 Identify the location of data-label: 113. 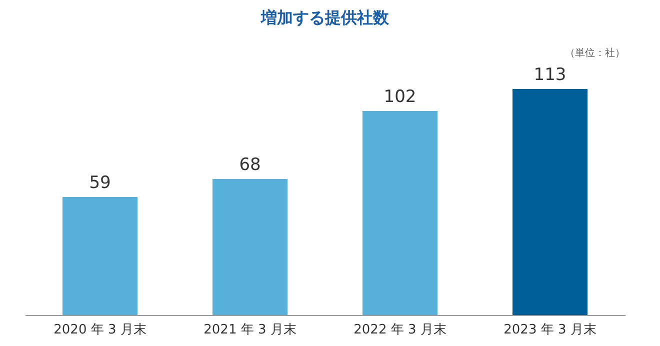
(550, 75).